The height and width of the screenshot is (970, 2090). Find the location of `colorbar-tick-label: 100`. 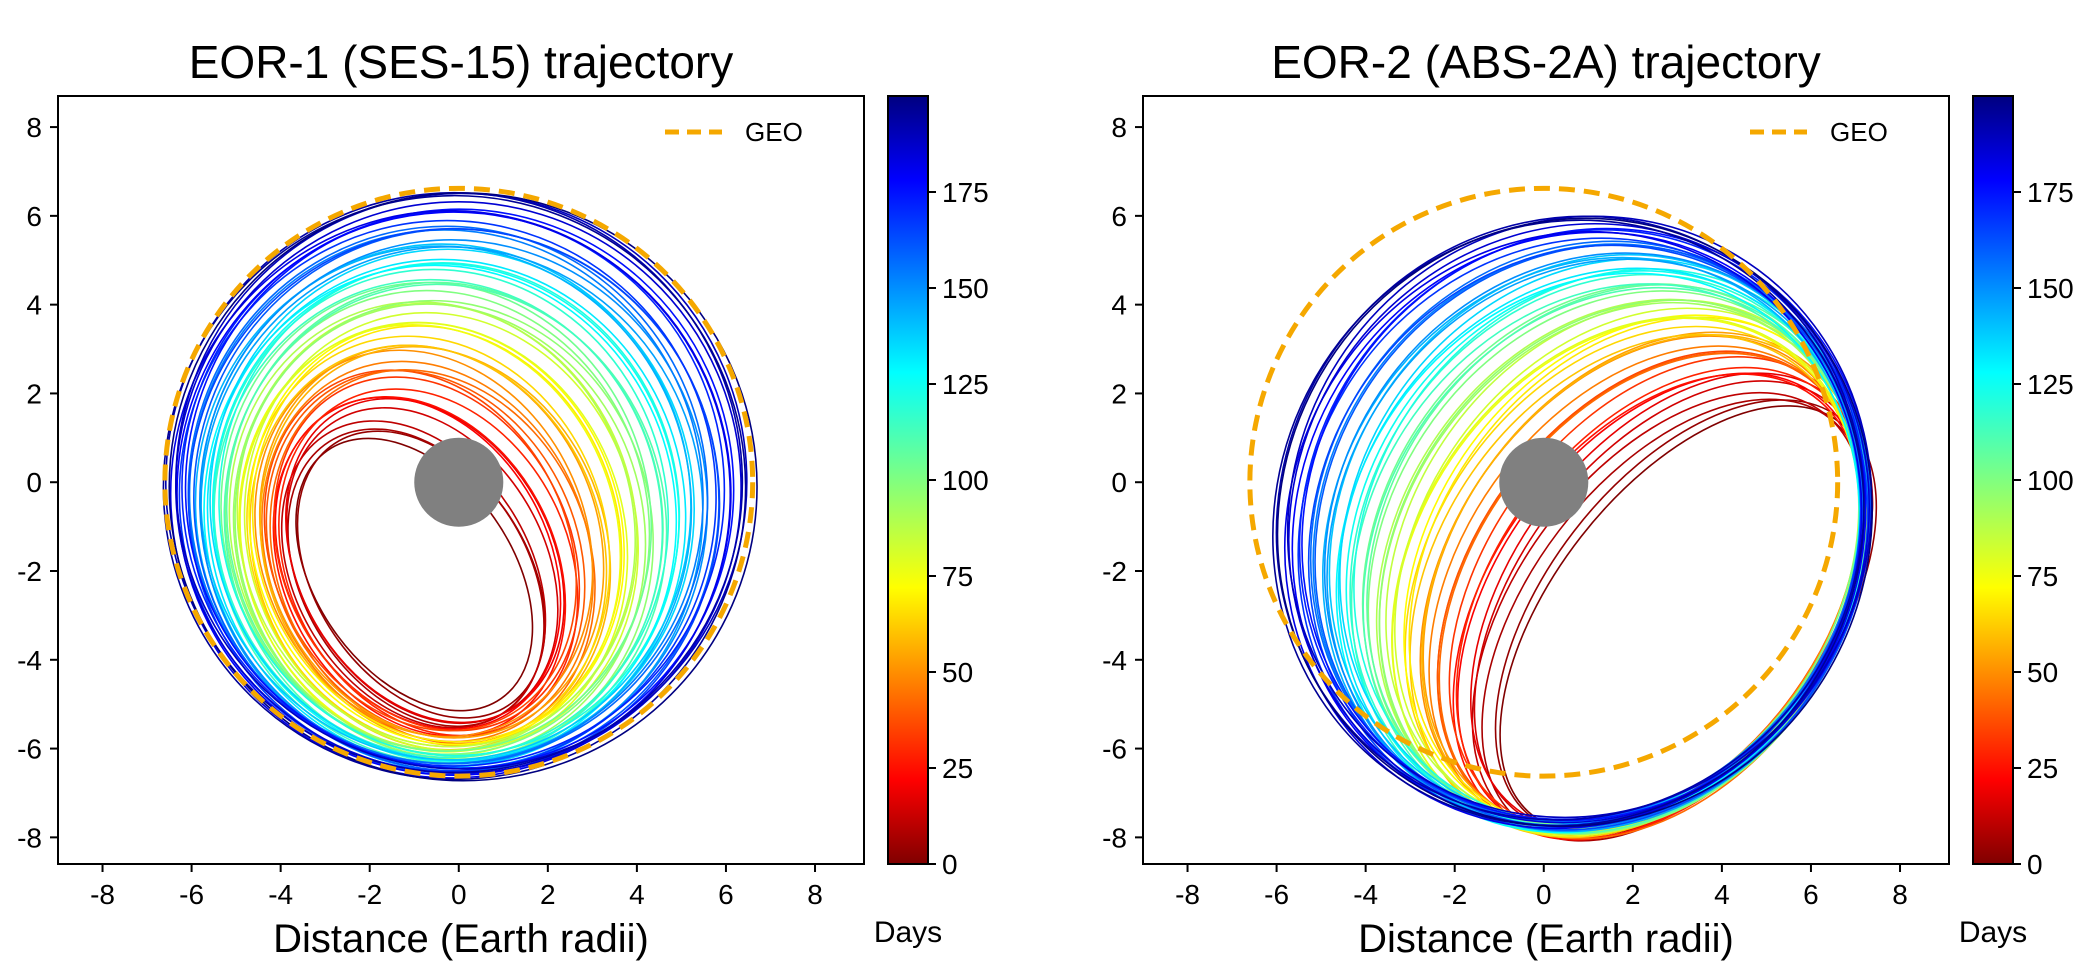

colorbar-tick-label: 100 is located at coordinates (965, 480).